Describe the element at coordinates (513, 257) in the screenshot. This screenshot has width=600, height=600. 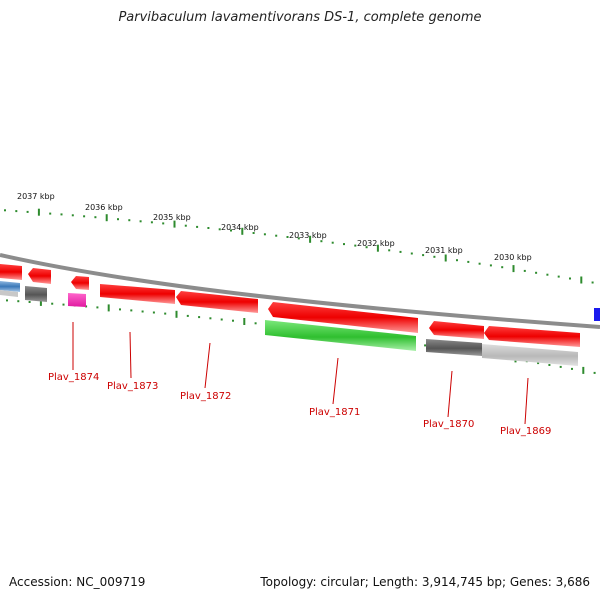
I see `scale-label: 2030 kbp` at that location.